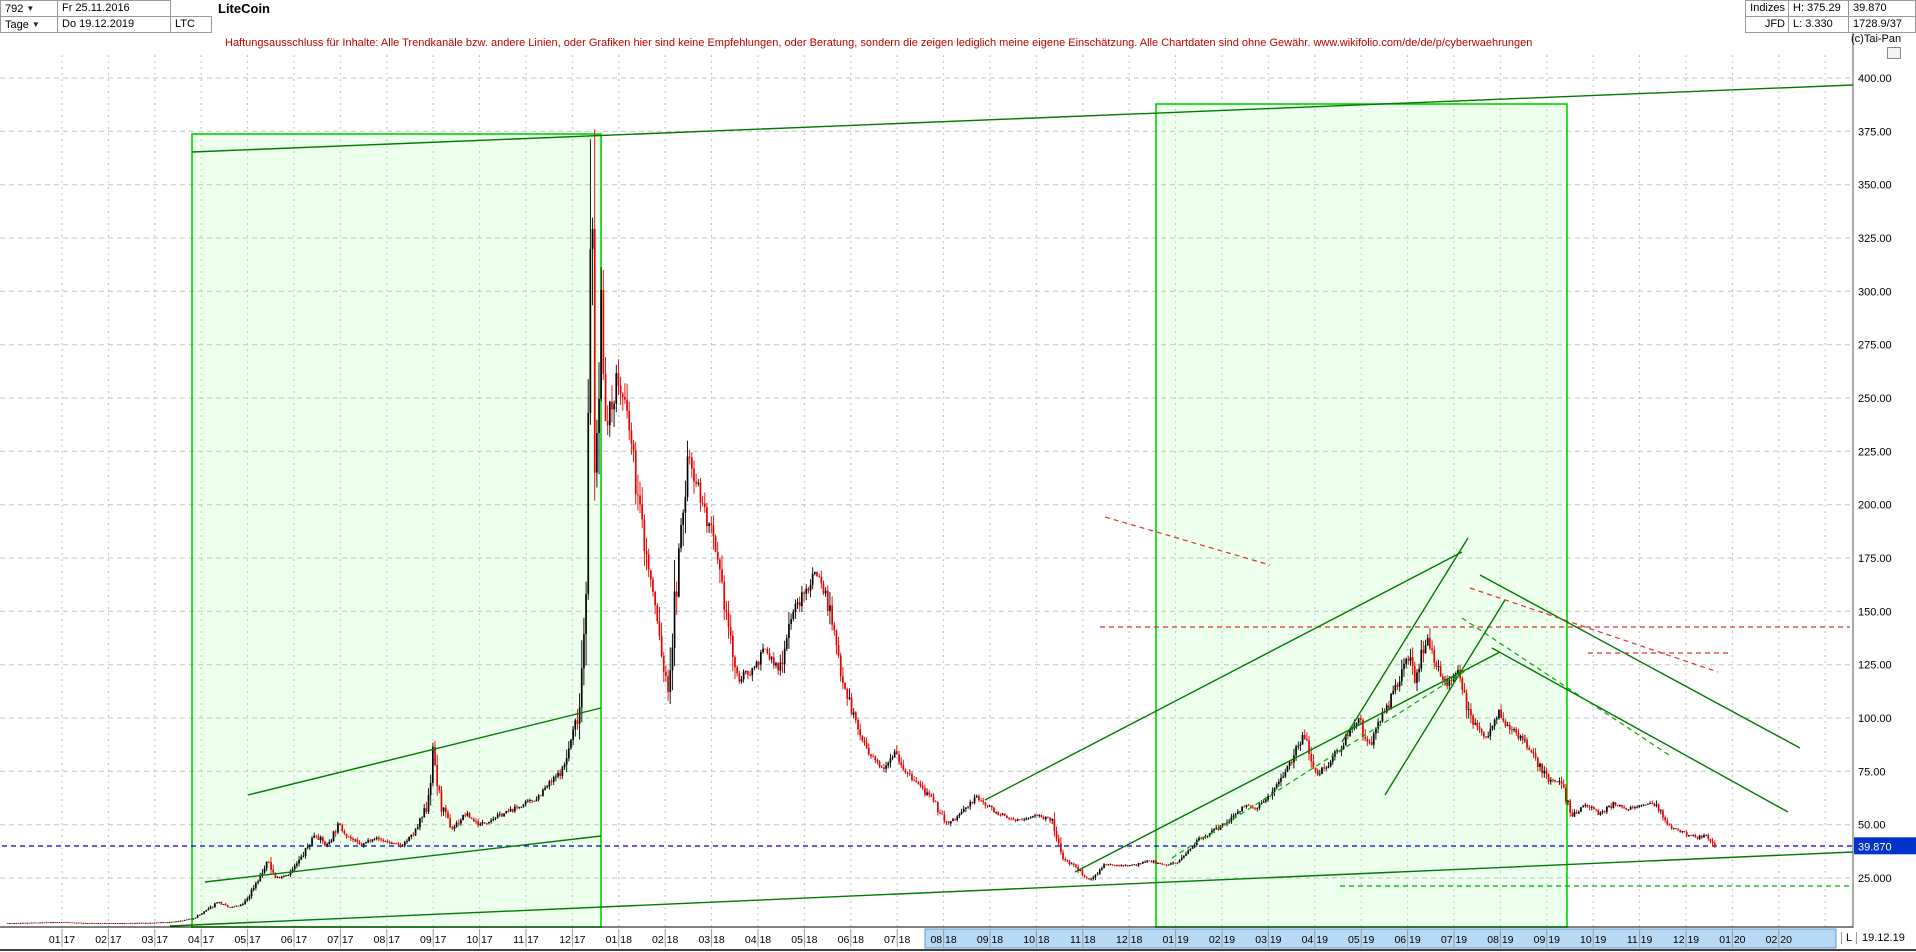 The image size is (1916, 952). I want to click on channel-2019-steep-upper, so click(1405, 640).